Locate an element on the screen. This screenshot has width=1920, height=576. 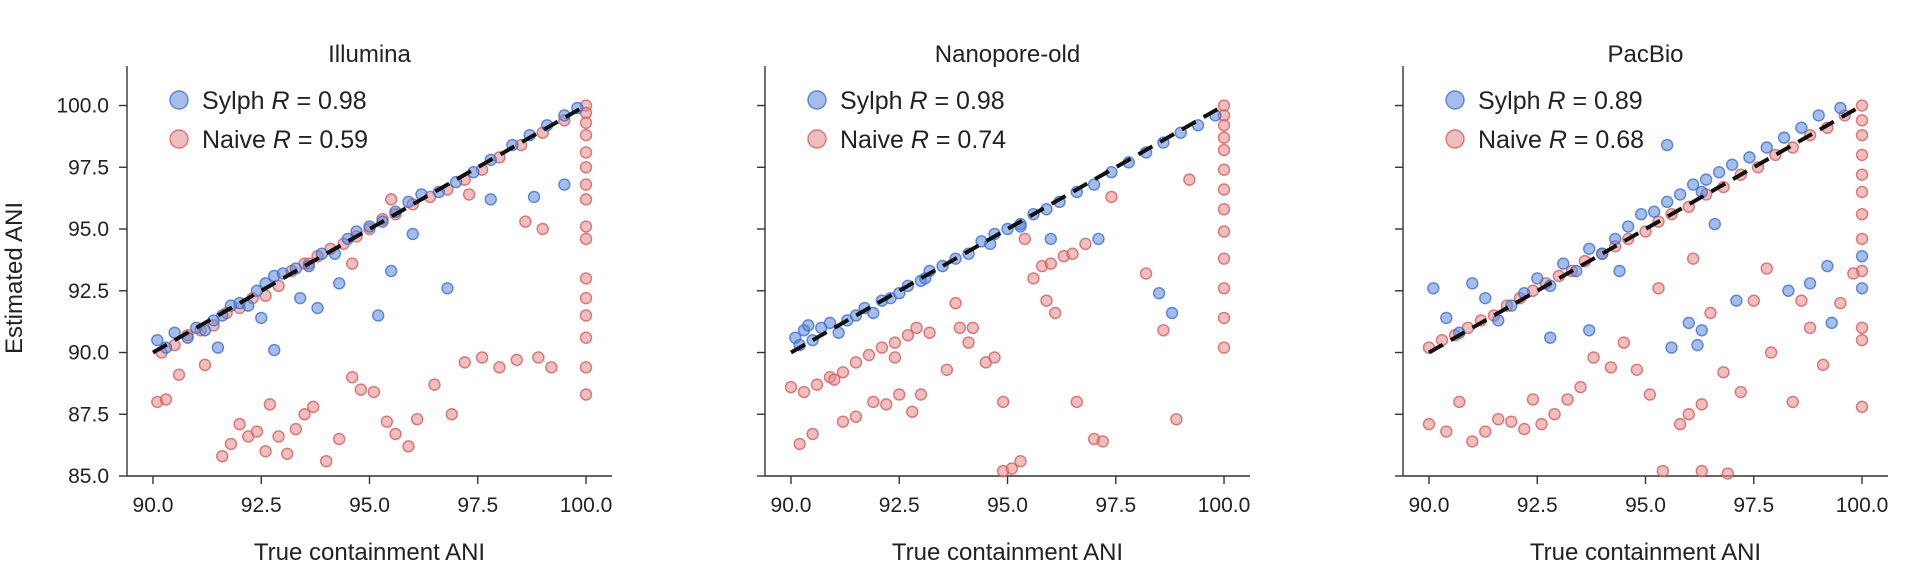
x-tick-label: 97.5 is located at coordinates (477, 505).